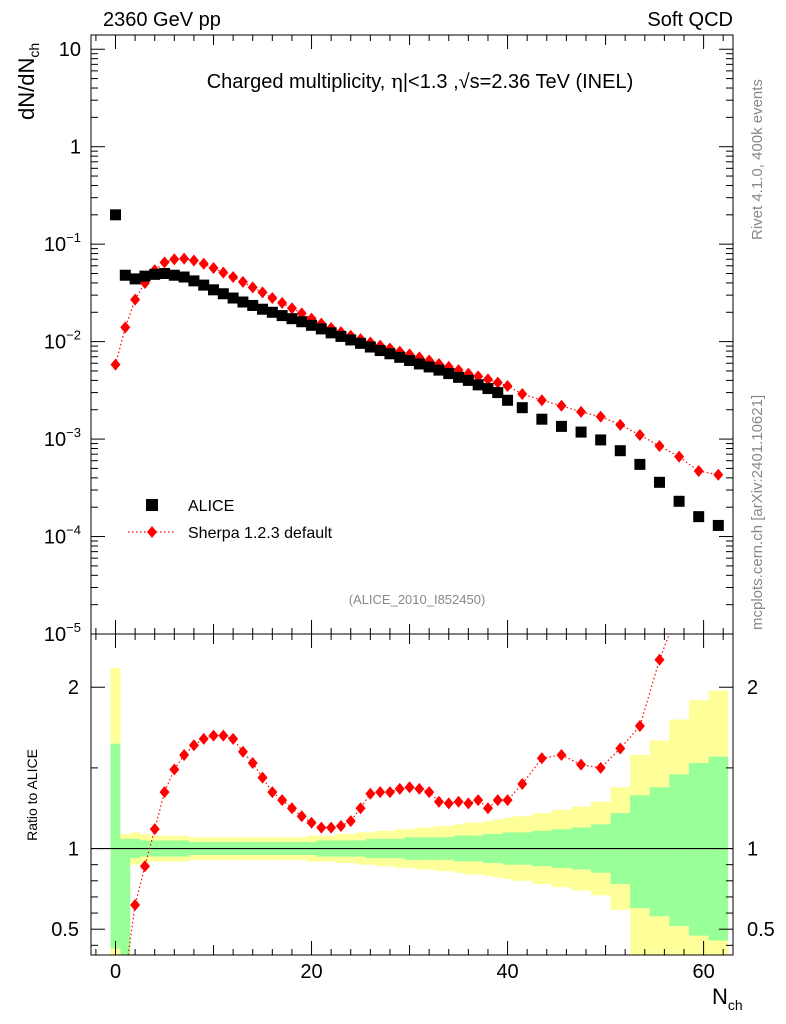 Image resolution: width=786 pixels, height=1024 pixels. I want to click on rivet-version-label: Rivet 4.1.0, 400k events, so click(757, 159).